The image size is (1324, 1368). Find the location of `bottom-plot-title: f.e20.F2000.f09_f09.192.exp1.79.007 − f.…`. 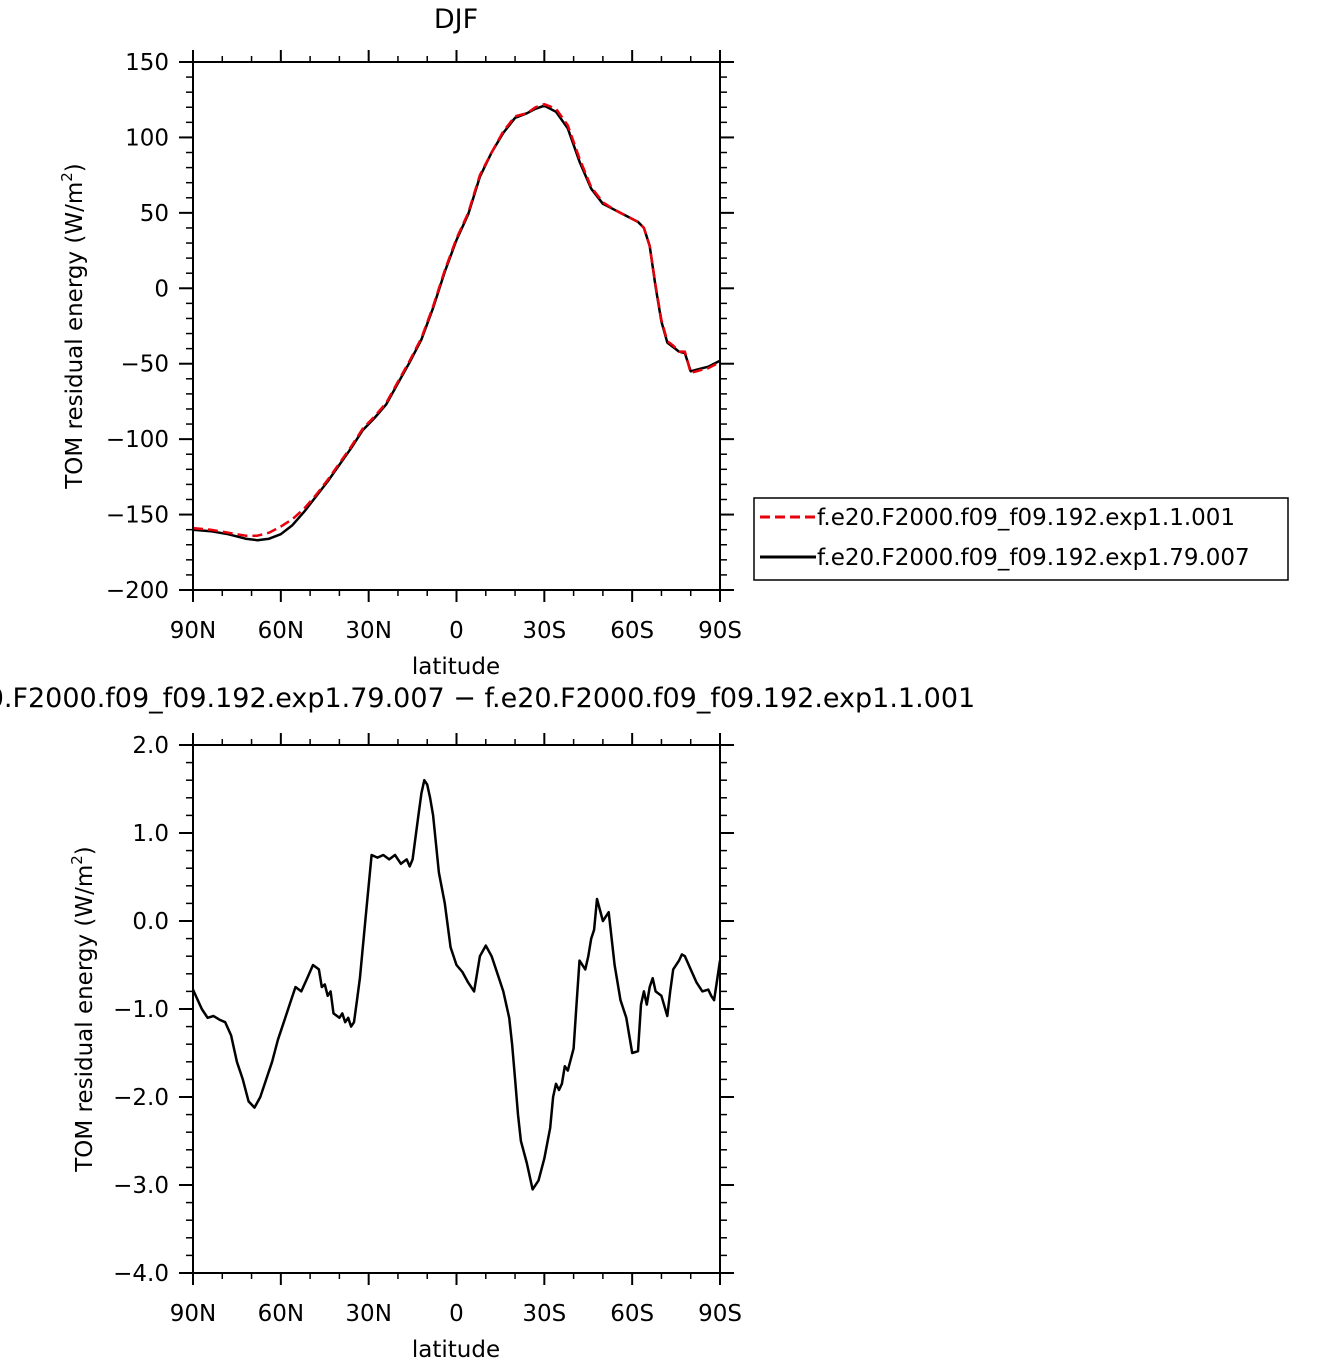

bottom-plot-title: f.e20.F2000.f09_f09.192.exp1.79.007 − f.… is located at coordinates (487, 698).